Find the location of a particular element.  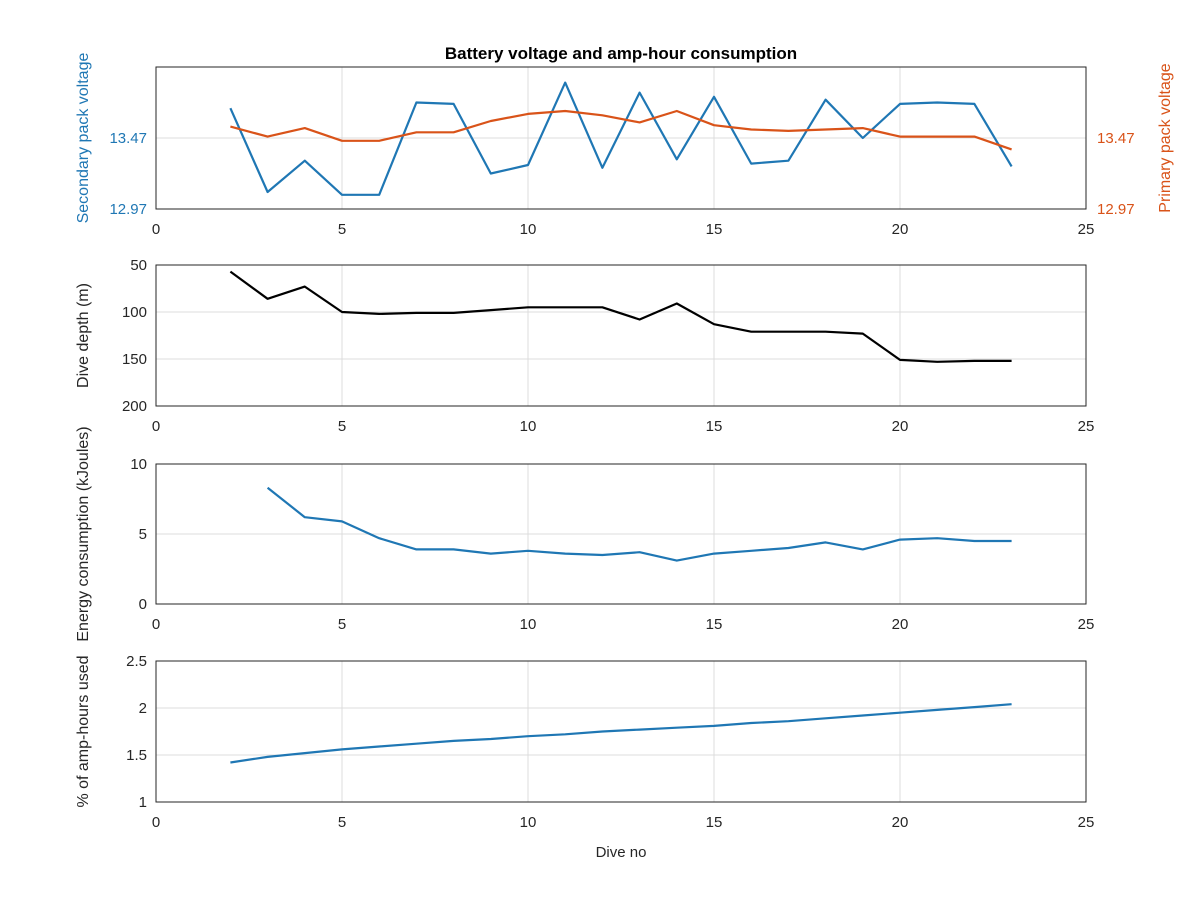

y-tick-label: 200 is located at coordinates (134, 406).